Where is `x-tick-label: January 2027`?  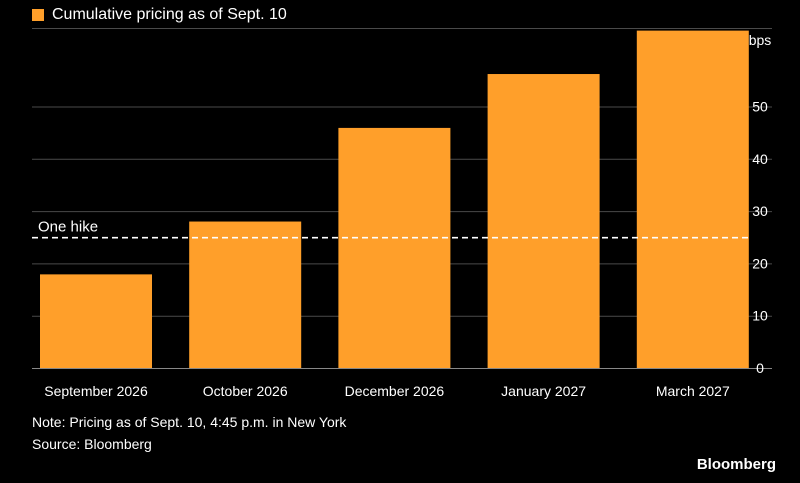
x-tick-label: January 2027 is located at coordinates (543, 391).